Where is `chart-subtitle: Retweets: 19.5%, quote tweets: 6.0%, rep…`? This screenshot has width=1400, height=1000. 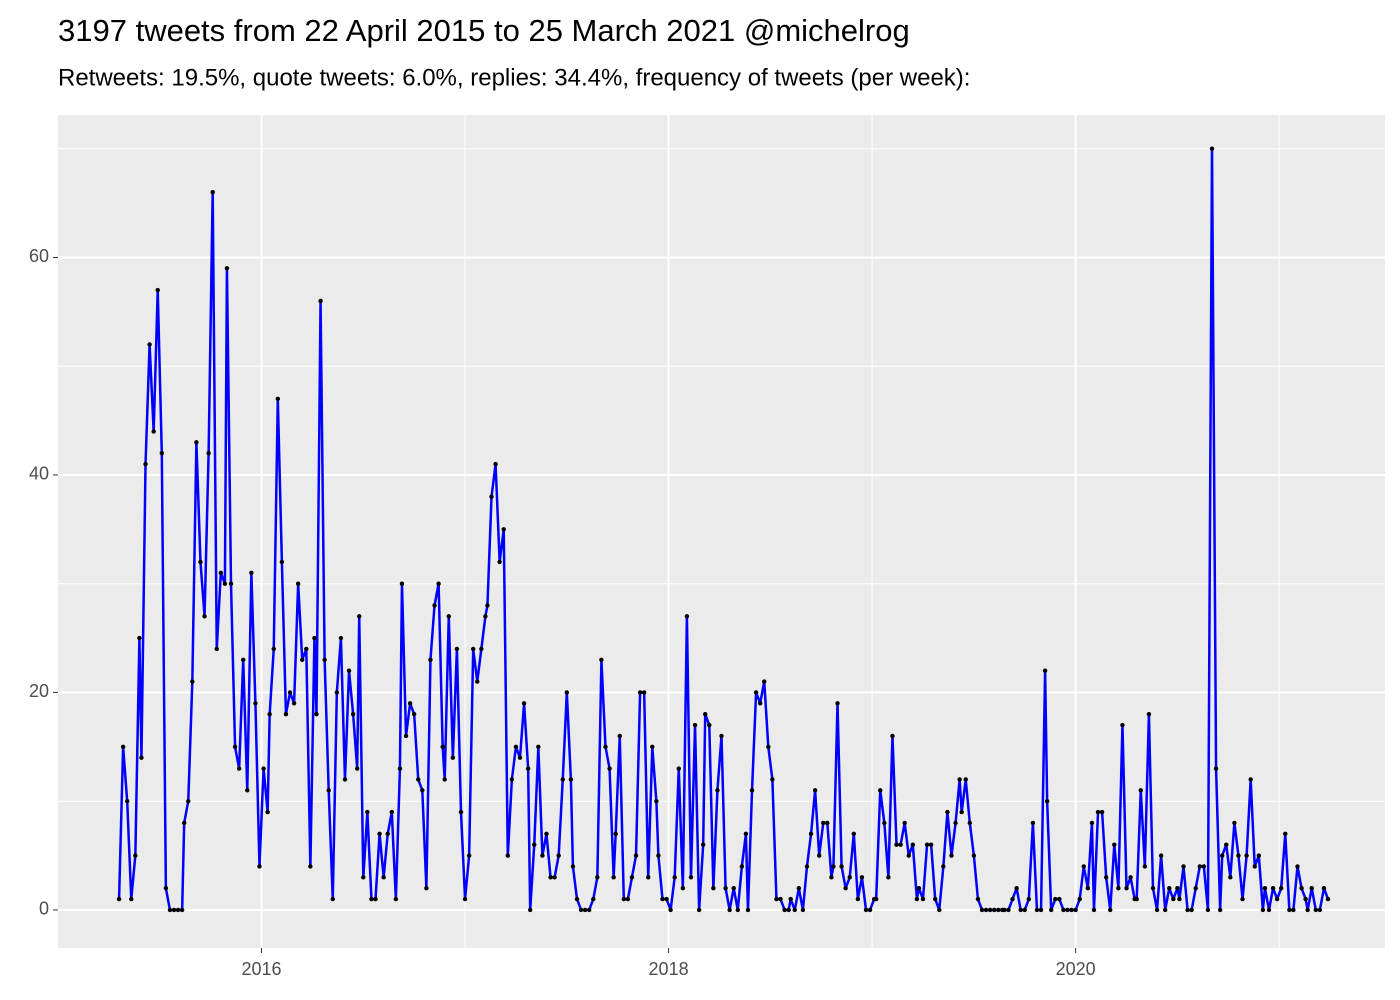
chart-subtitle: Retweets: 19.5%, quote tweets: 6.0%, rep… is located at coordinates (514, 77).